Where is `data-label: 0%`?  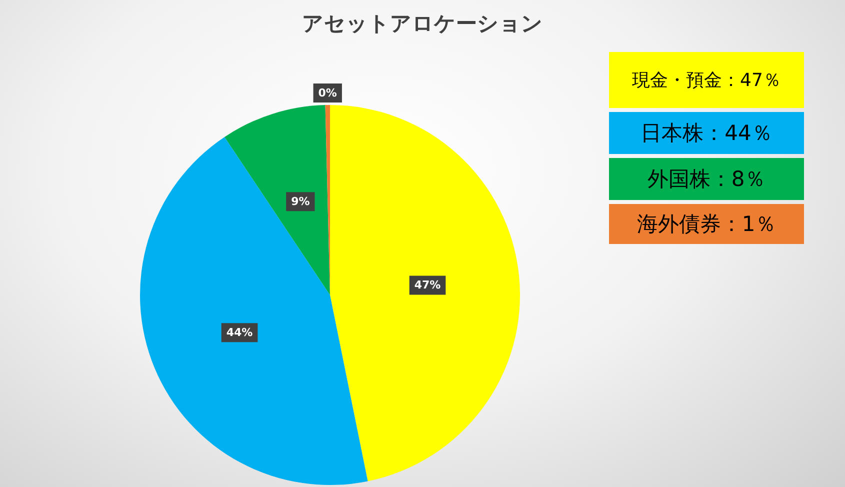
data-label: 0% is located at coordinates (327, 93).